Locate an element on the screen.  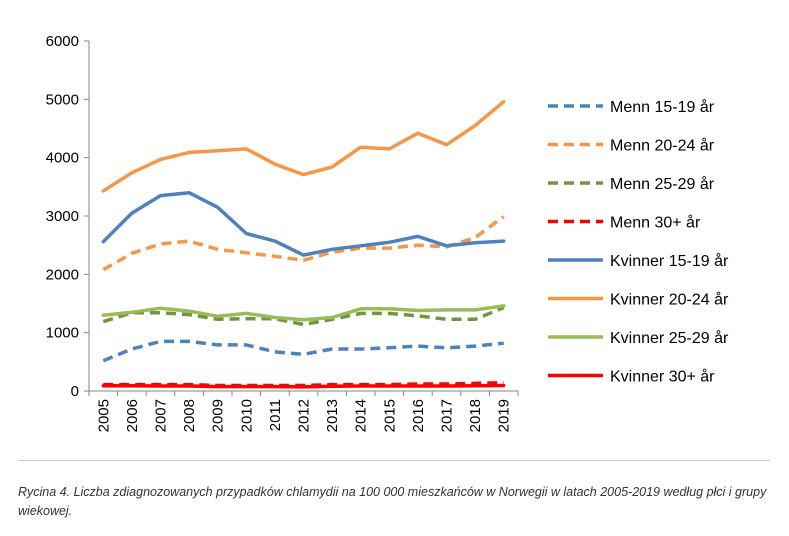
y-tick-label: 1000 is located at coordinates (62, 333).